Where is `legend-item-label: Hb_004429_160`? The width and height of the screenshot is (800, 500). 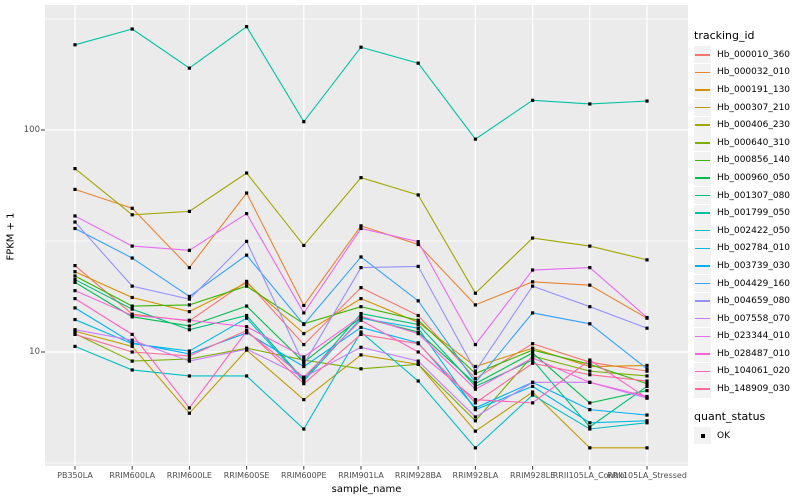 legend-item-label: Hb_004429_160 is located at coordinates (754, 283).